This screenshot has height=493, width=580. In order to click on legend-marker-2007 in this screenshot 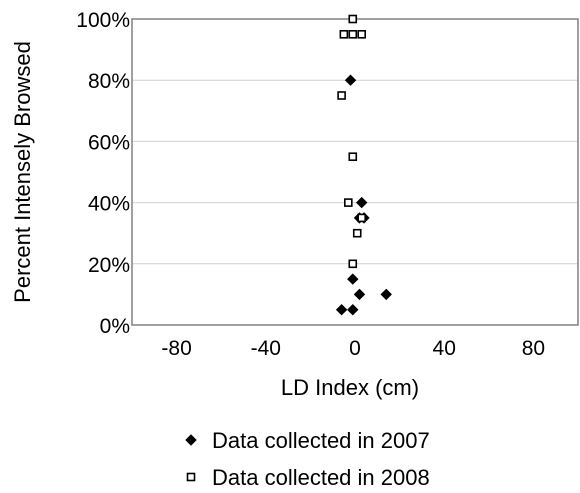, I will do `click(191, 440)`.